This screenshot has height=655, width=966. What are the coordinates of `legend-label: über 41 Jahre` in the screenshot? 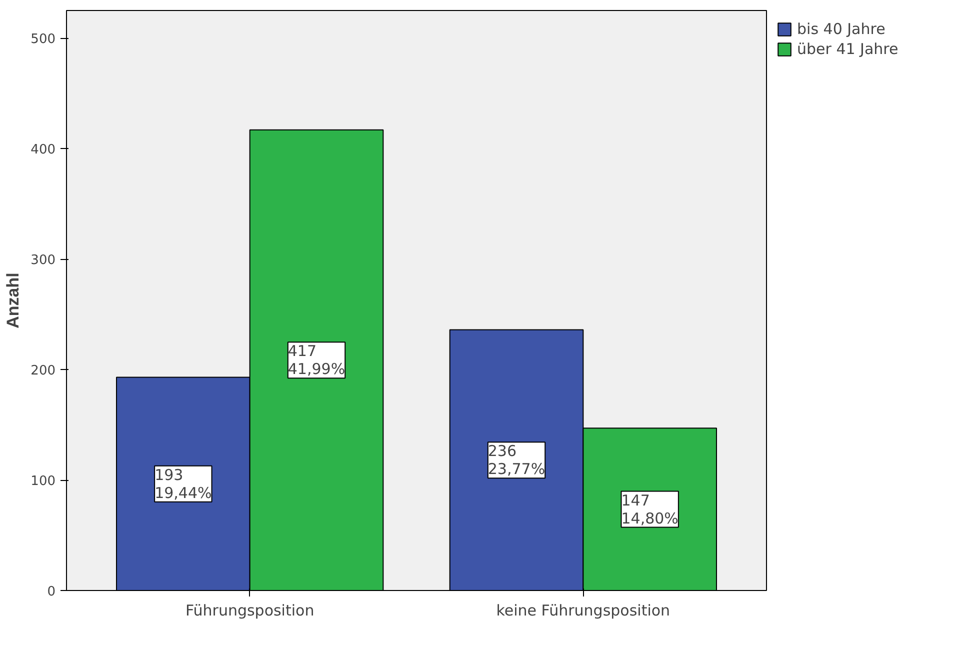 It's located at (847, 49).